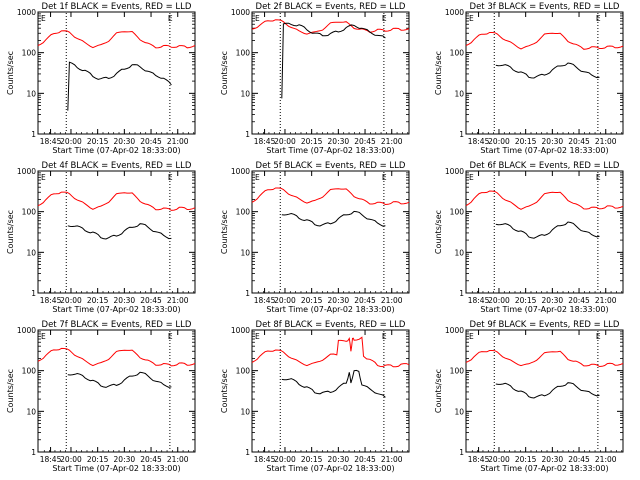  I want to click on chart-title: Det 1f BLACK = Events, RED = LLD, so click(117, 7).